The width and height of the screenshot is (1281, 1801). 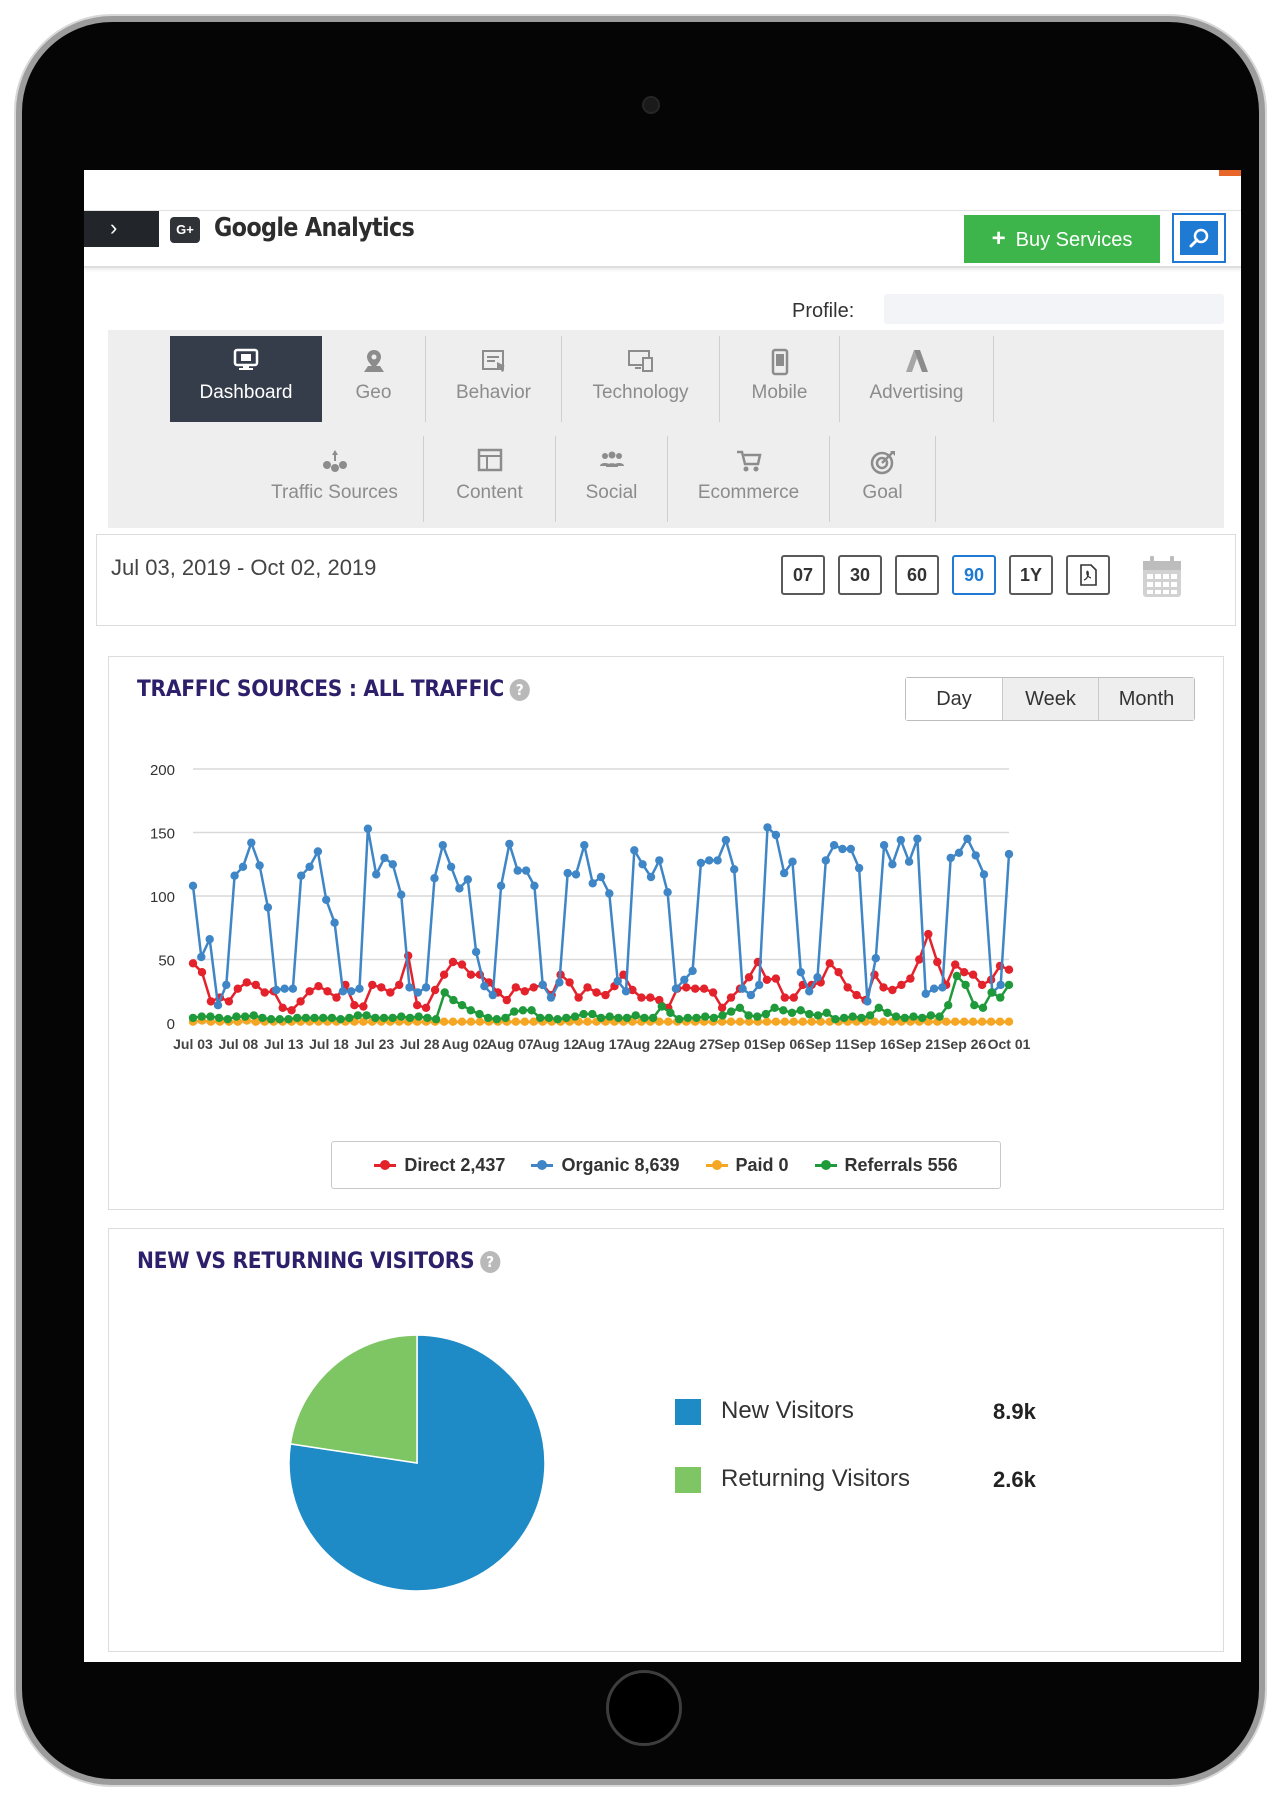 I want to click on tab-ecommerce: Ecommerce, so click(x=749, y=479).